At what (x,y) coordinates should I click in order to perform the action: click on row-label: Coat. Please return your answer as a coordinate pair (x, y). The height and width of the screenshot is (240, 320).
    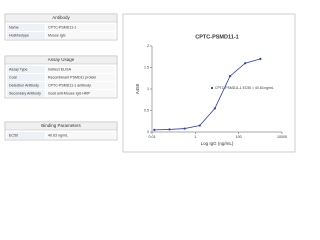
    Looking at the image, I should click on (13, 77).